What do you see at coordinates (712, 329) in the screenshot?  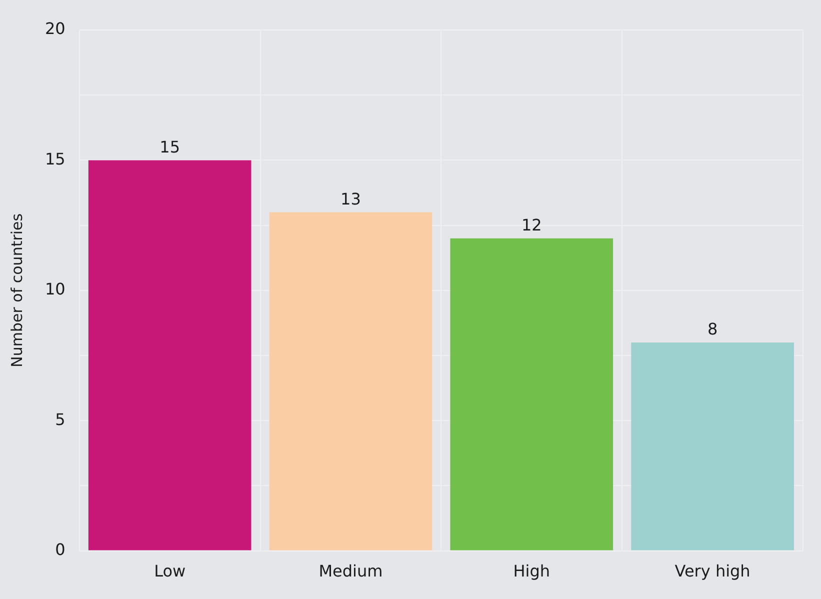 I see `data-label: 8` at bounding box center [712, 329].